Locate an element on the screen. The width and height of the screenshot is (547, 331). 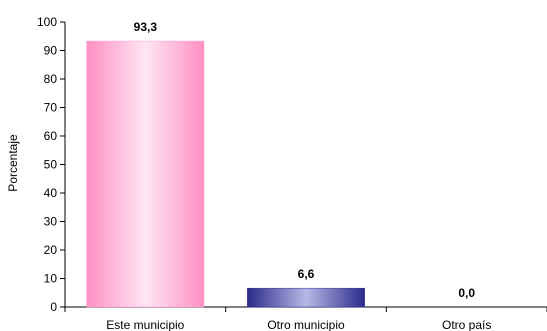
y-axis-label: Porcentaje is located at coordinates (13, 163).